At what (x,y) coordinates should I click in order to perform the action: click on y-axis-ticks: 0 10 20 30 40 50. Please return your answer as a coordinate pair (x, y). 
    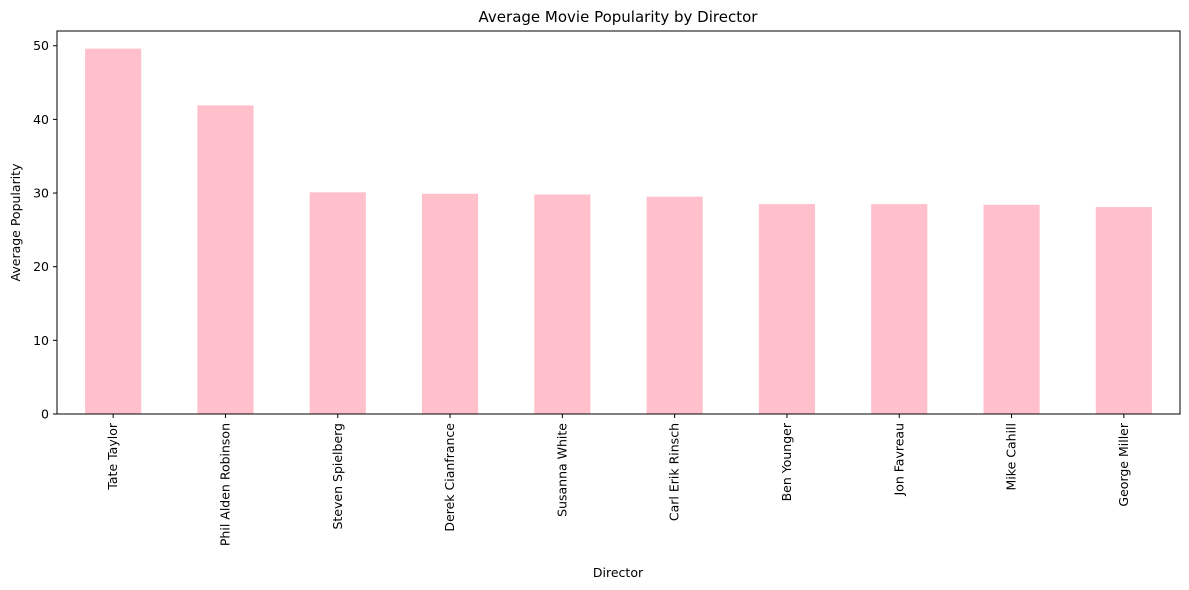
    Looking at the image, I should click on (45, 230).